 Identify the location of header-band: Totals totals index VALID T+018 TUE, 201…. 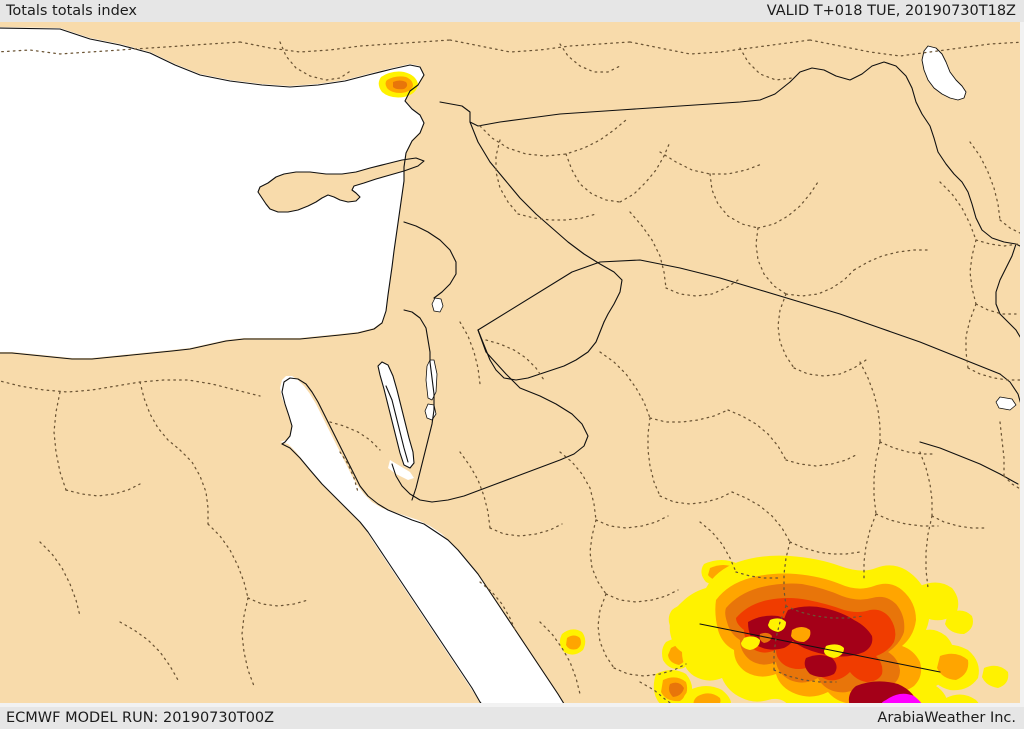
(512, 11).